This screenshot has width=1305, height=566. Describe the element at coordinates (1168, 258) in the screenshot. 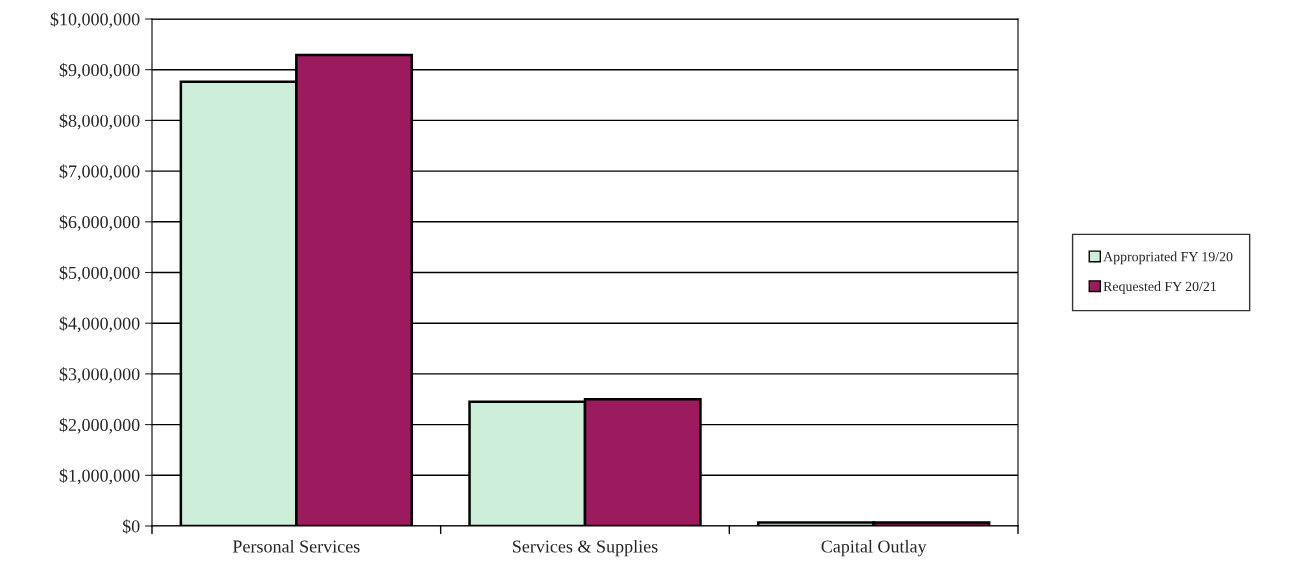

I see `legend-label: Appropriated FY 19/20` at that location.